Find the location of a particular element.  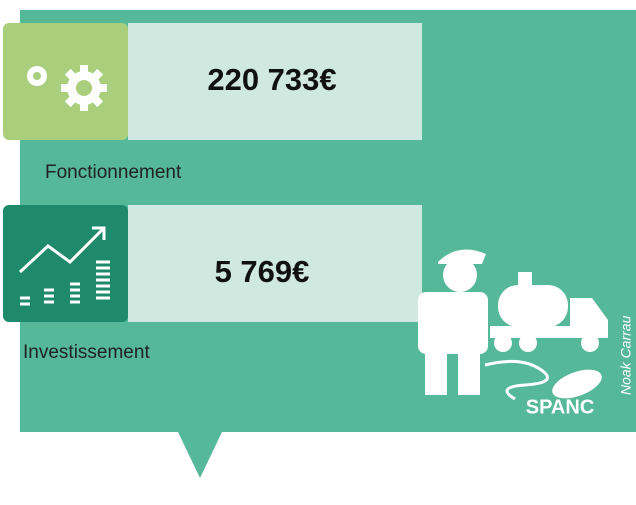

card-label: Fonctionnement is located at coordinates (113, 172).